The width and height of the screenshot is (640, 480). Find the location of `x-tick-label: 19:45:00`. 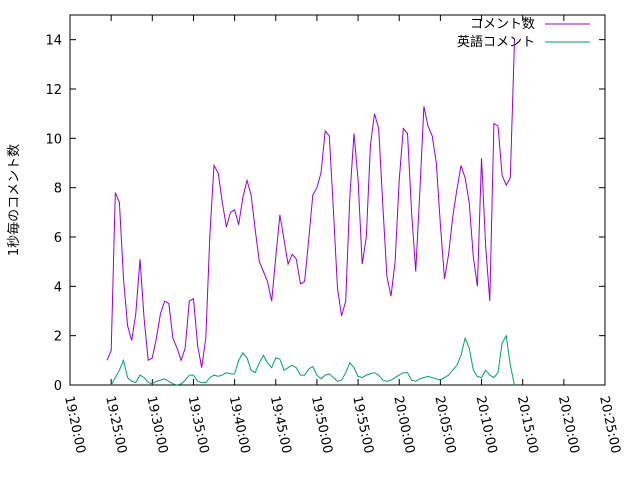

x-tick-label: 19:45:00 is located at coordinates (280, 425).